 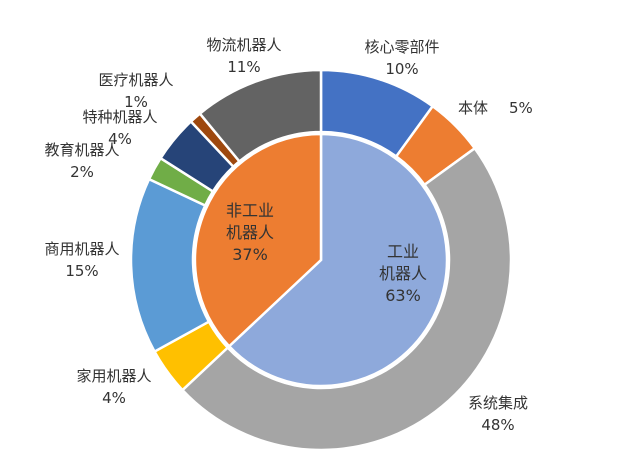 What do you see at coordinates (250, 254) in the screenshot?
I see `inner-label-value-1: 37%` at bounding box center [250, 254].